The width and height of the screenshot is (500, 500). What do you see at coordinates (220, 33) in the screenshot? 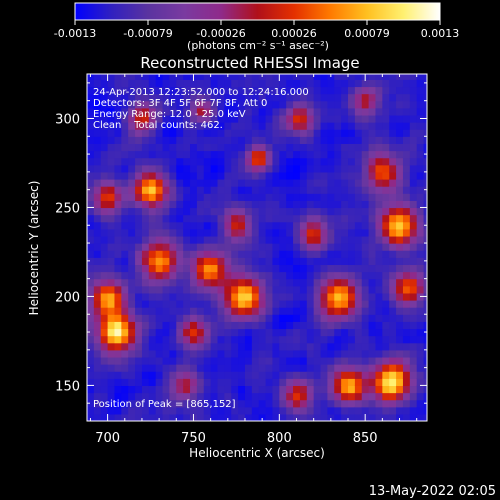
I see `colorbar-tick-label: -0.00026` at bounding box center [220, 33].